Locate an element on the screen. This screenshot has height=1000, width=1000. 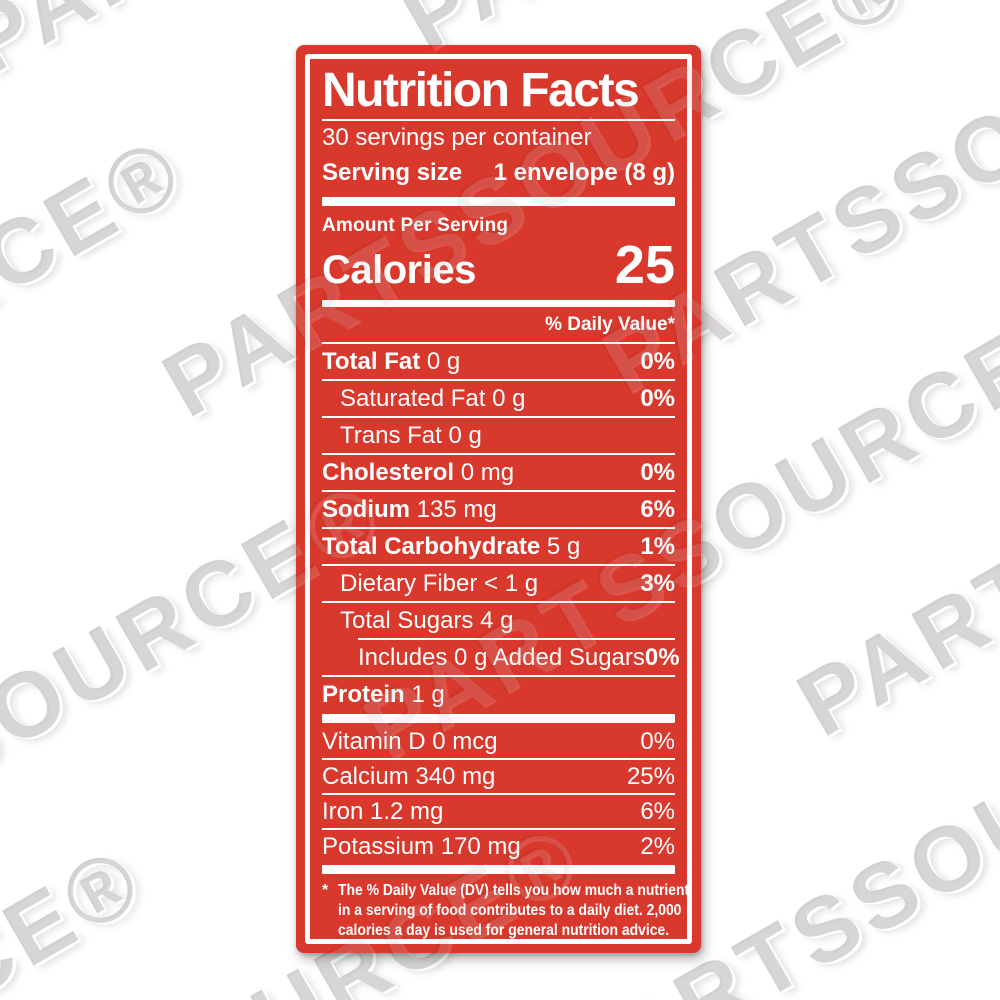
nutrient-row-dietary-fiber: Dietary Fiber < 1 g 3% is located at coordinates (498, 583).